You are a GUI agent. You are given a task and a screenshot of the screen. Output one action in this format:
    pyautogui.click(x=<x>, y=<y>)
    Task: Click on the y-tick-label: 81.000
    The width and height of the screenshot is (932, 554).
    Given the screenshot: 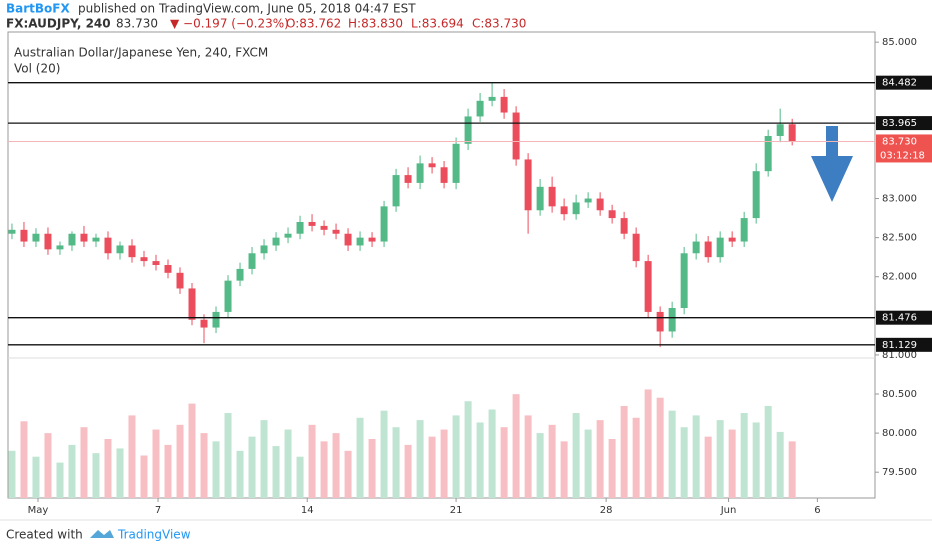 What is the action you would take?
    pyautogui.click(x=899, y=355)
    